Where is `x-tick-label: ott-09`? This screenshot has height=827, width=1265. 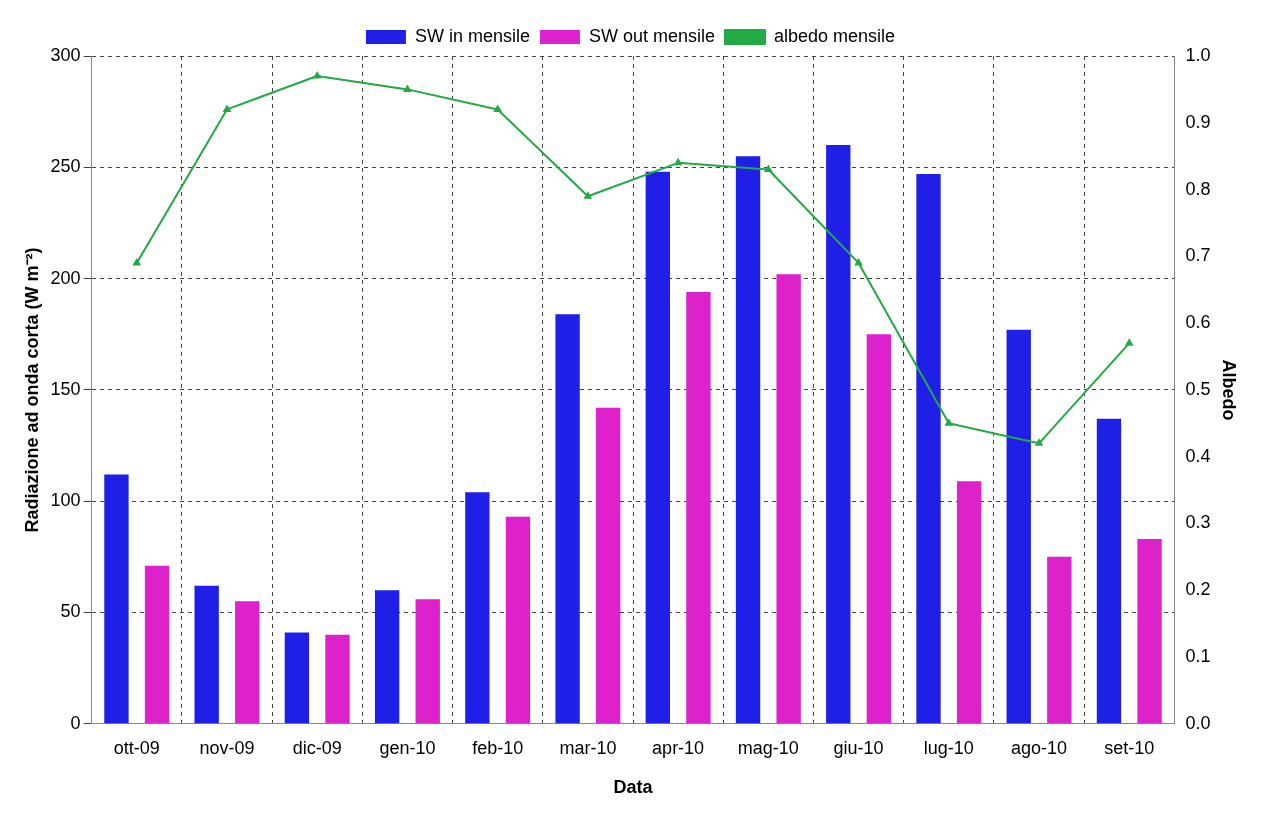 x-tick-label: ott-09 is located at coordinates (136, 747).